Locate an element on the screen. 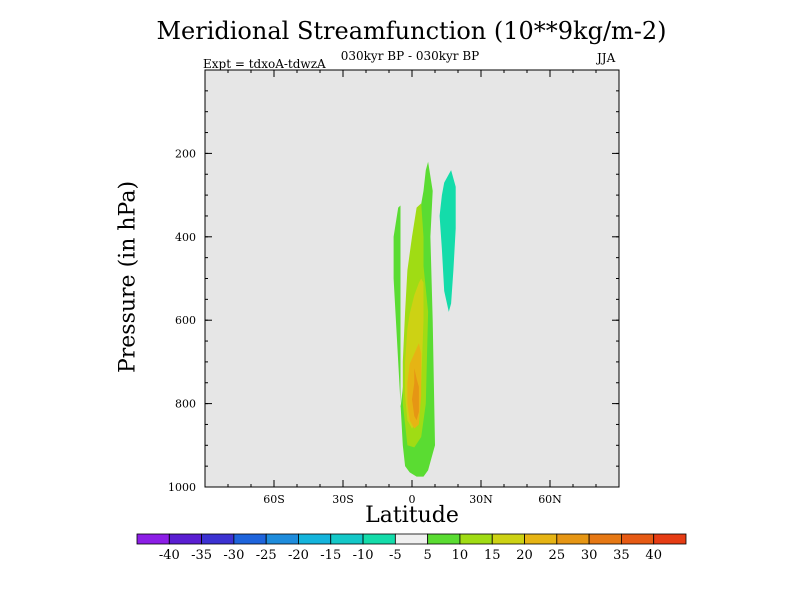 The image size is (800, 600). colorbar-label: 30 is located at coordinates (589, 555).